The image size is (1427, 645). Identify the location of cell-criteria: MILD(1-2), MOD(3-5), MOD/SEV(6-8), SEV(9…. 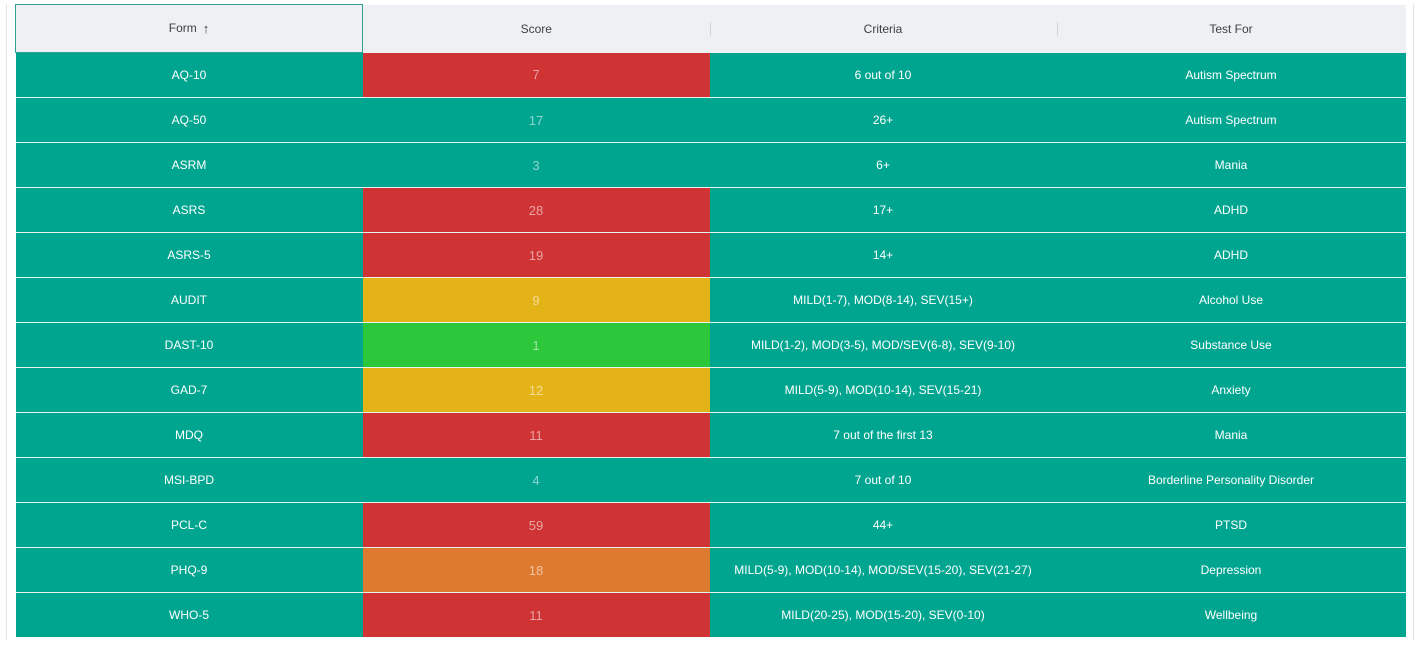
(883, 345).